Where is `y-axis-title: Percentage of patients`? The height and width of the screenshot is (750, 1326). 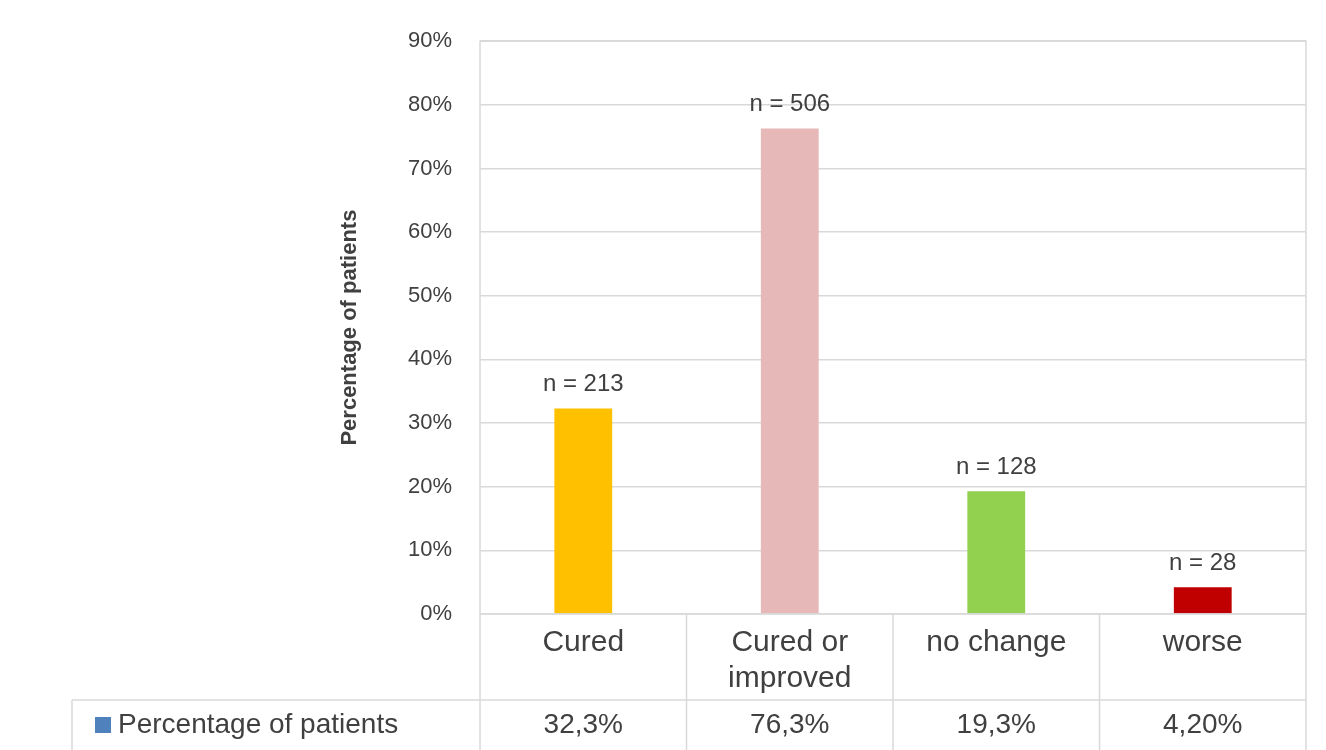 y-axis-title: Percentage of patients is located at coordinates (349, 327).